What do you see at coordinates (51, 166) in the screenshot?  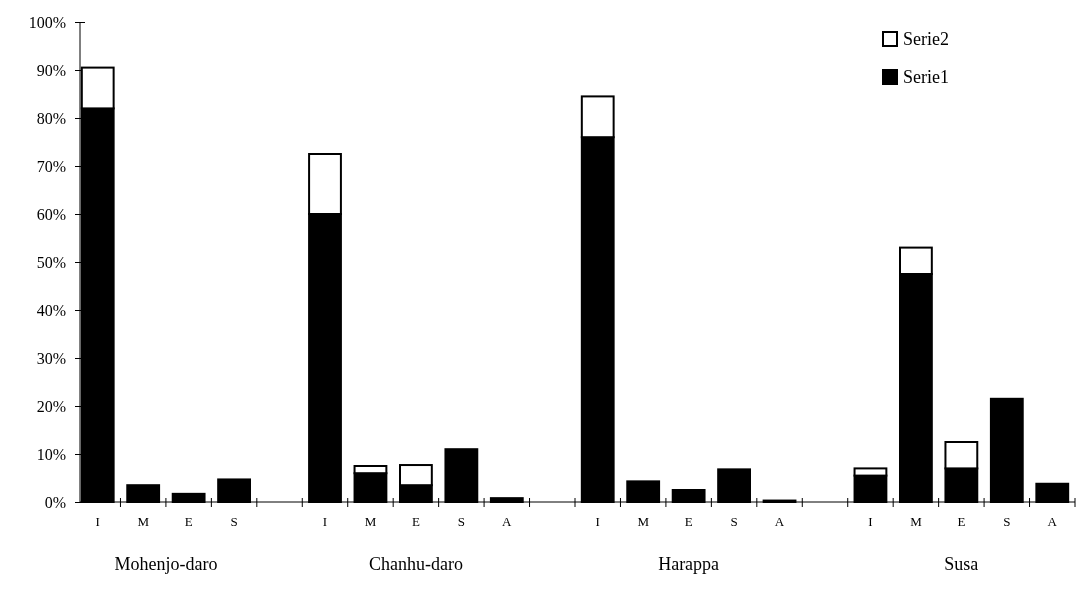 I see `y-tick-label: 70%` at bounding box center [51, 166].